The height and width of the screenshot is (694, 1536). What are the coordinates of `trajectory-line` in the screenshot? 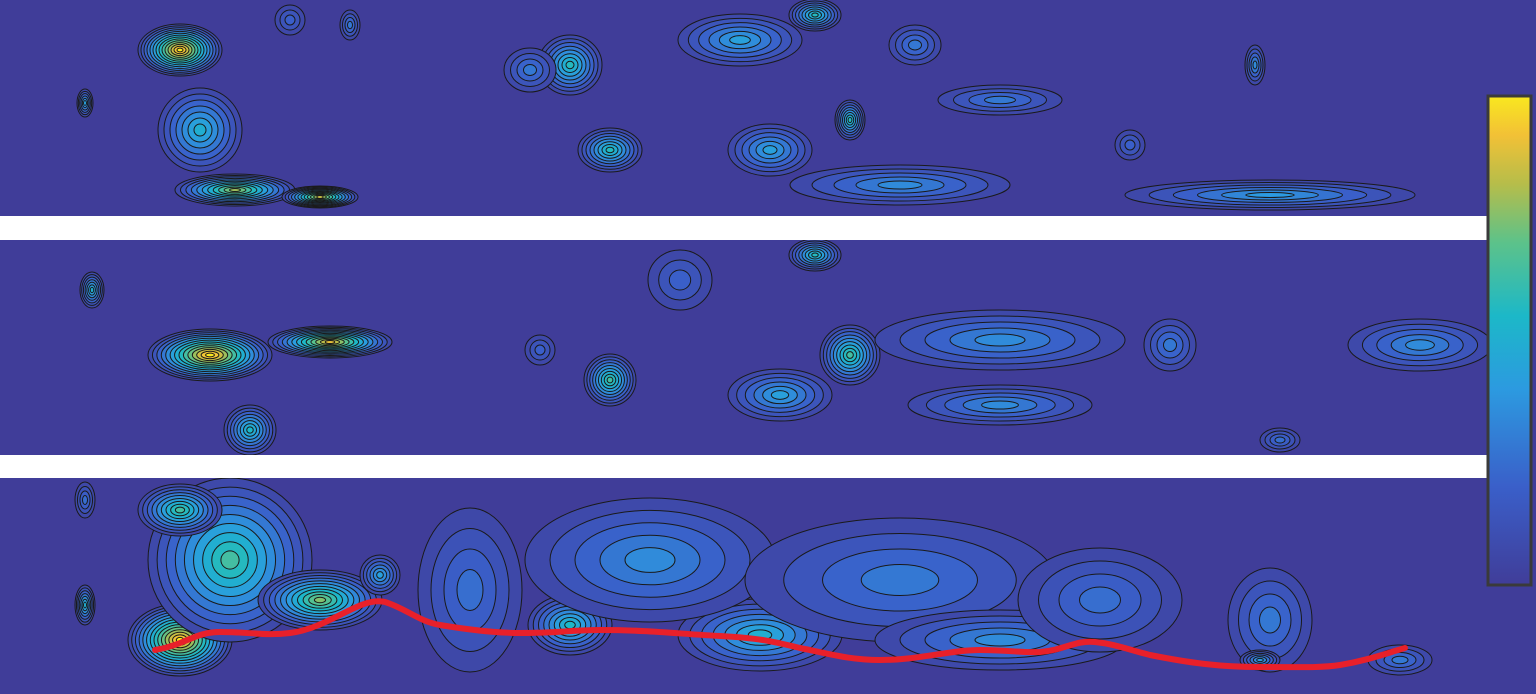 It's located at (780, 634).